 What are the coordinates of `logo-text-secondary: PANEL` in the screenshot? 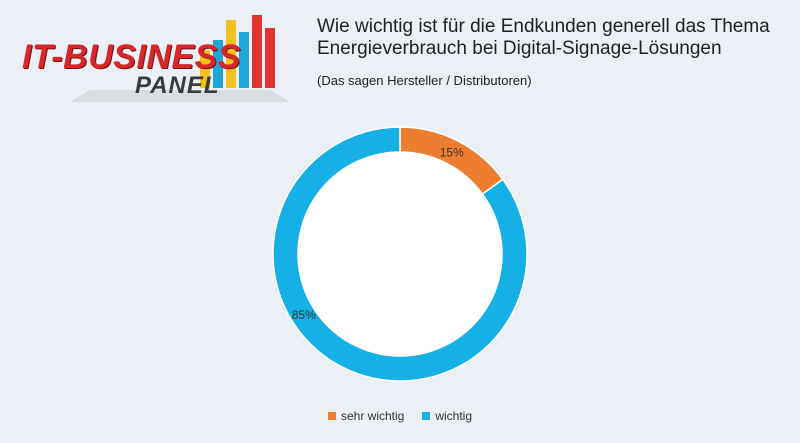 It's located at (177, 85).